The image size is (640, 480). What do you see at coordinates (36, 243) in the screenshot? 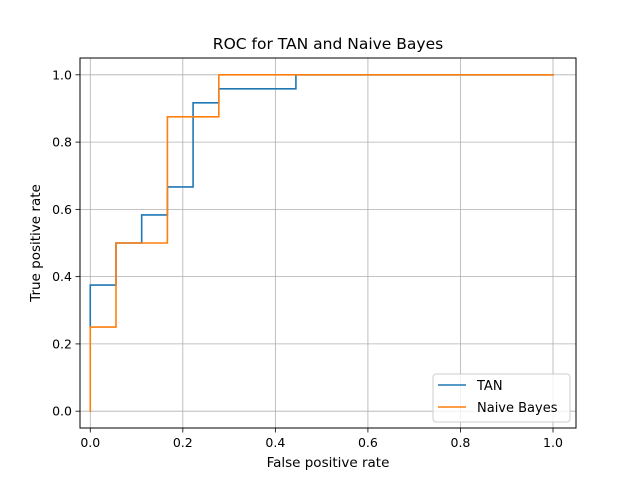
I see `y-axis-label: True positive rate` at bounding box center [36, 243].